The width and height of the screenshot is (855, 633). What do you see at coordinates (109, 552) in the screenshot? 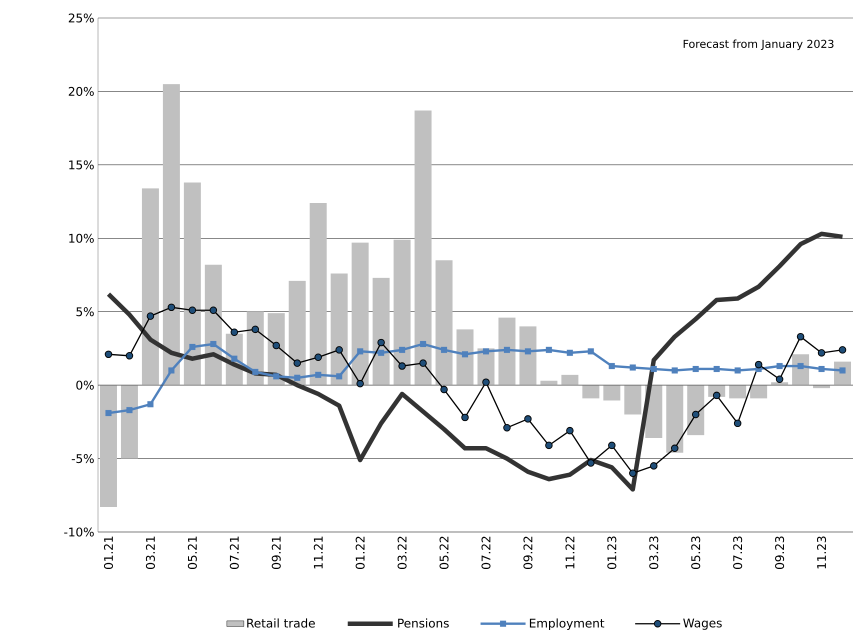
I see `x-tick-label: 01.21` at bounding box center [109, 552].